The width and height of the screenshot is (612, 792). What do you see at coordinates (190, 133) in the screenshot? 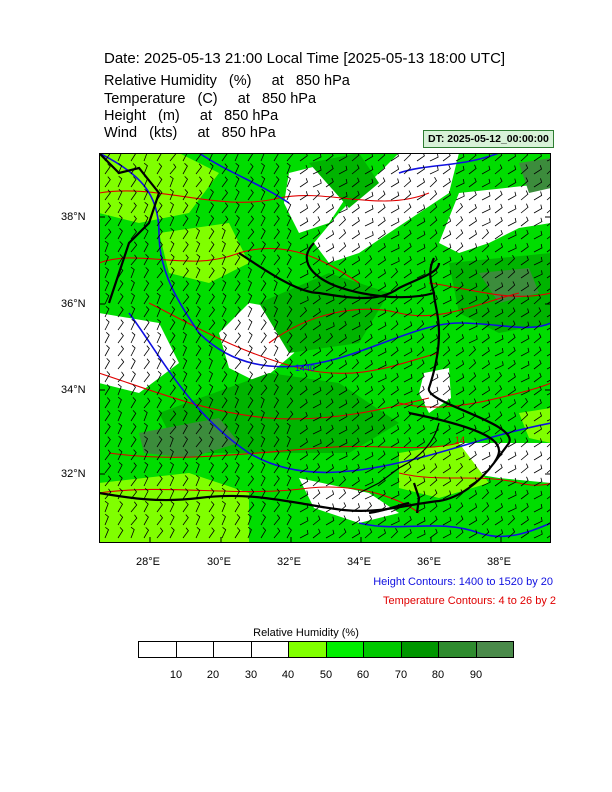
I see `header-line-wind: Wind (kts) at 850 hPa` at bounding box center [190, 133].